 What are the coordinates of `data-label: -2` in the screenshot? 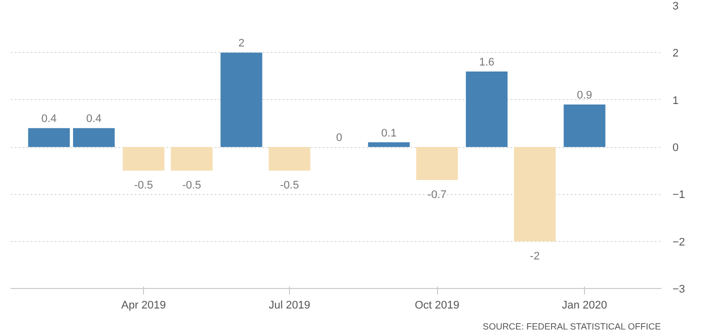 It's located at (535, 256).